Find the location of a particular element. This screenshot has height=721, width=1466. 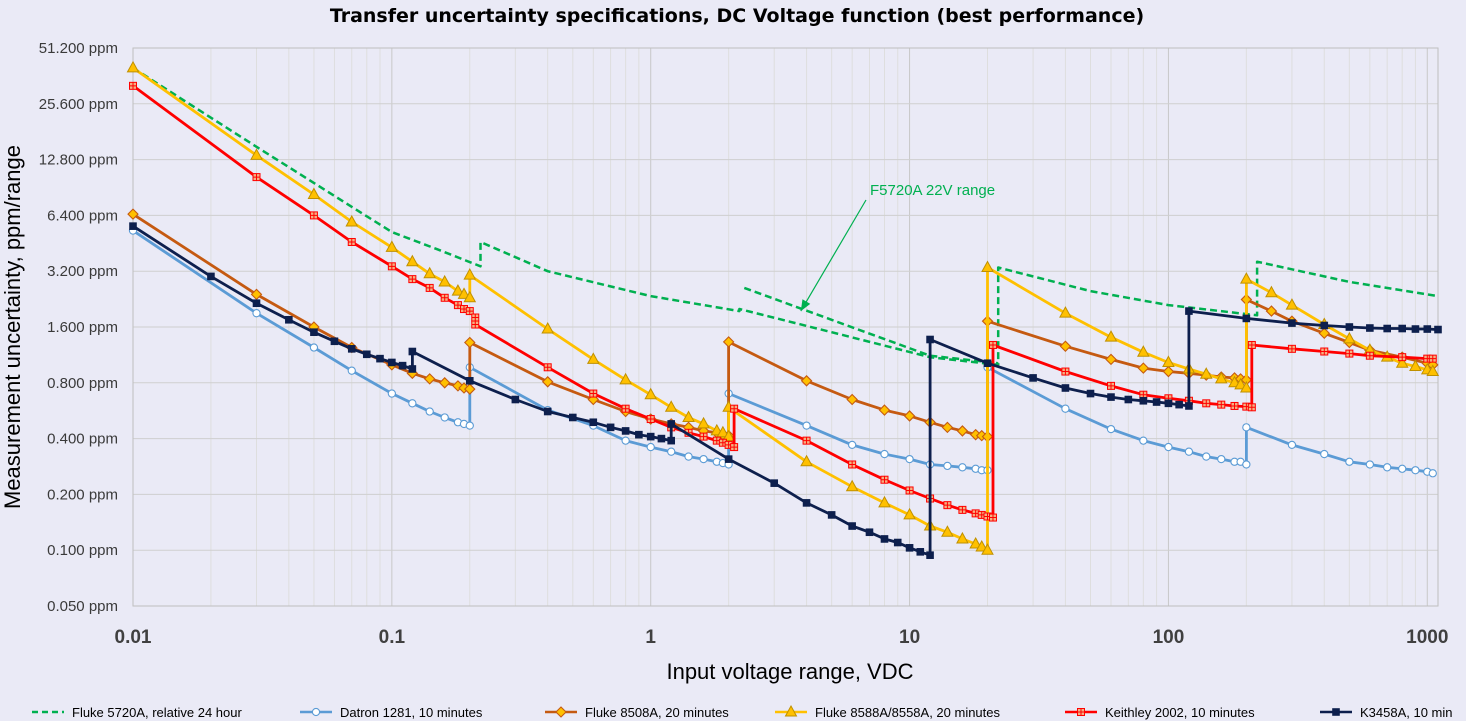

series-line is located at coordinates (871, 325).